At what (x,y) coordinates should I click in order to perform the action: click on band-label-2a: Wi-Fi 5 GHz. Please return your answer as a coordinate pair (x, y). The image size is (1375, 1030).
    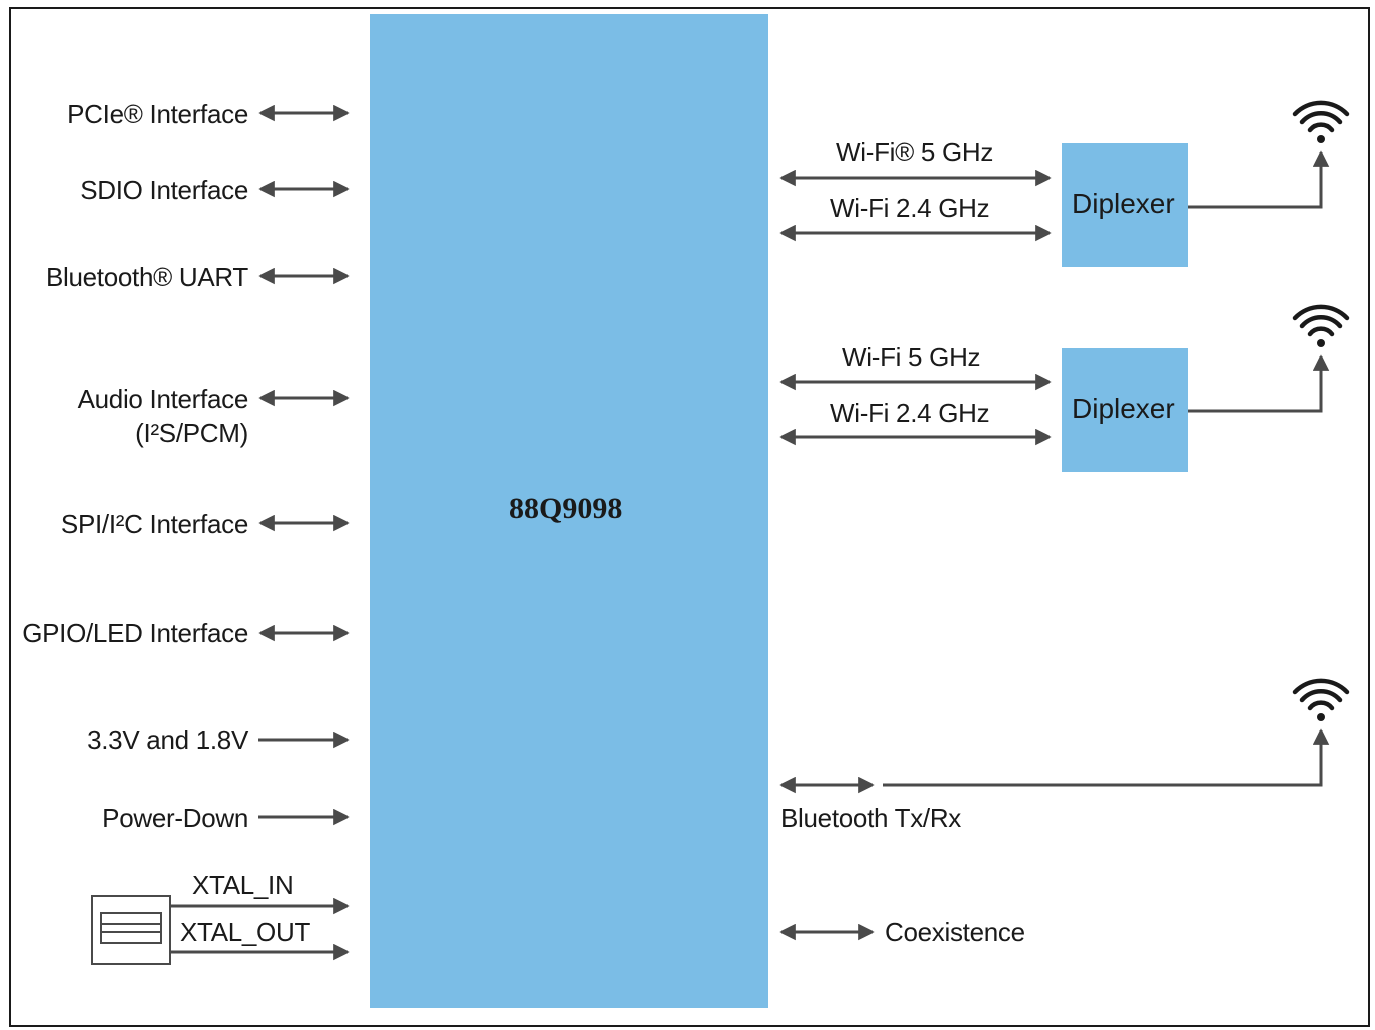
    Looking at the image, I should click on (911, 357).